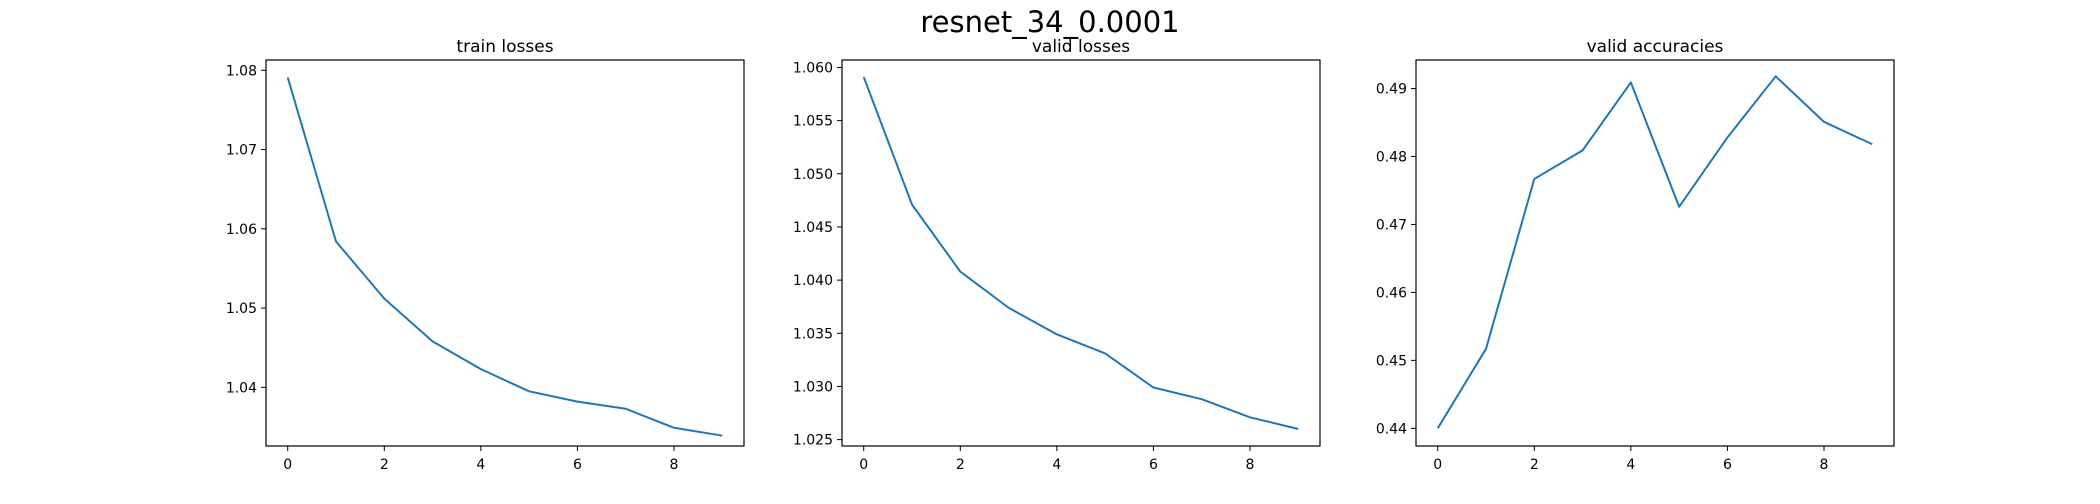 The width and height of the screenshot is (2100, 504). I want to click on chart-title: valid losses, so click(1081, 47).